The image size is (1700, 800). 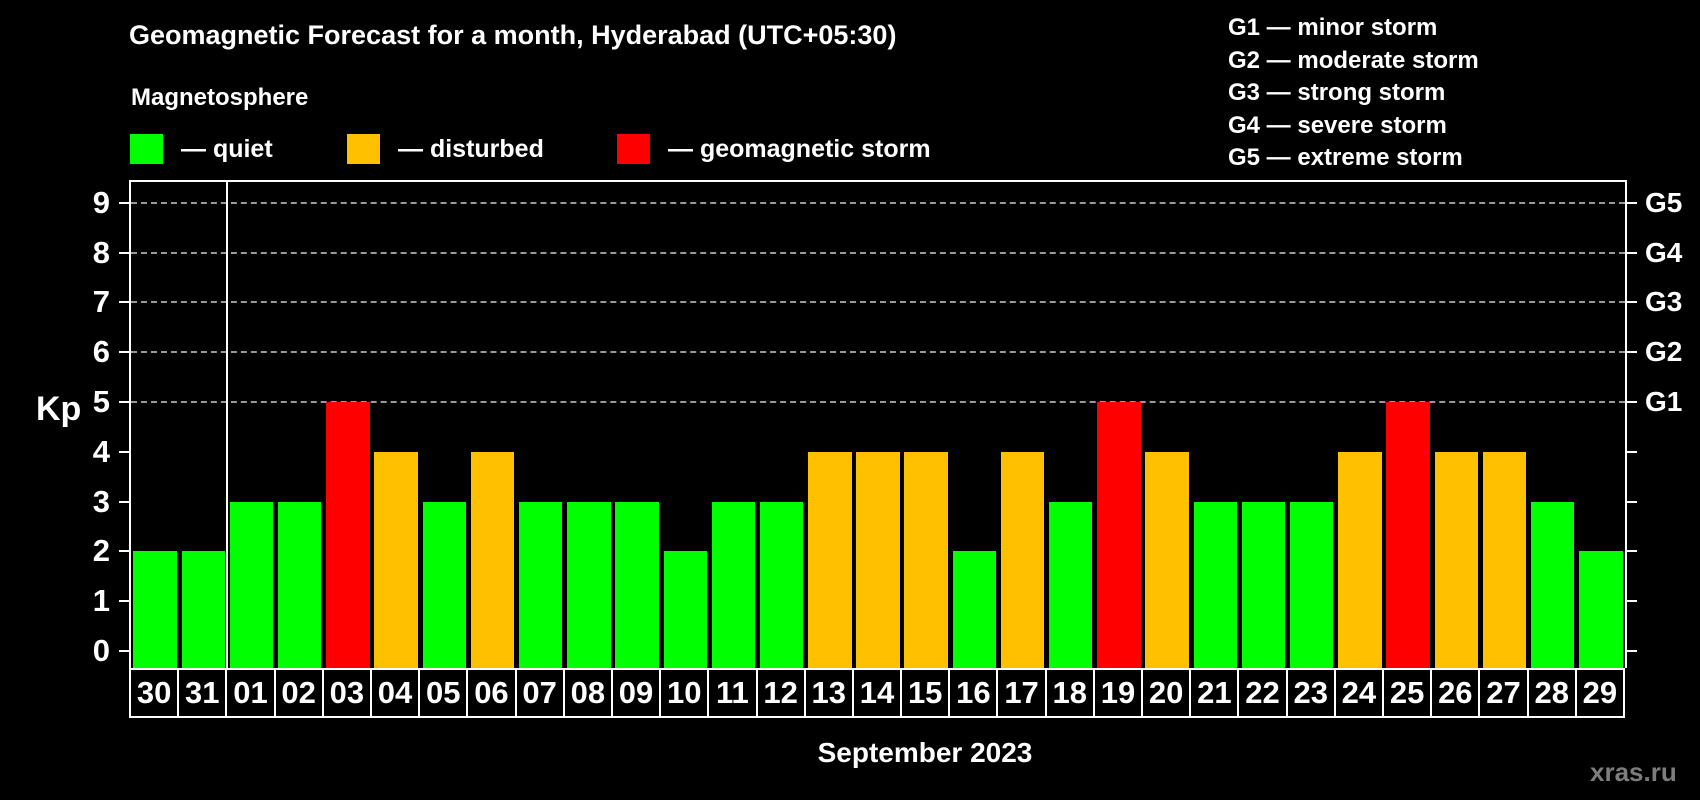 What do you see at coordinates (491, 693) in the screenshot?
I see `day-box-06: 06` at bounding box center [491, 693].